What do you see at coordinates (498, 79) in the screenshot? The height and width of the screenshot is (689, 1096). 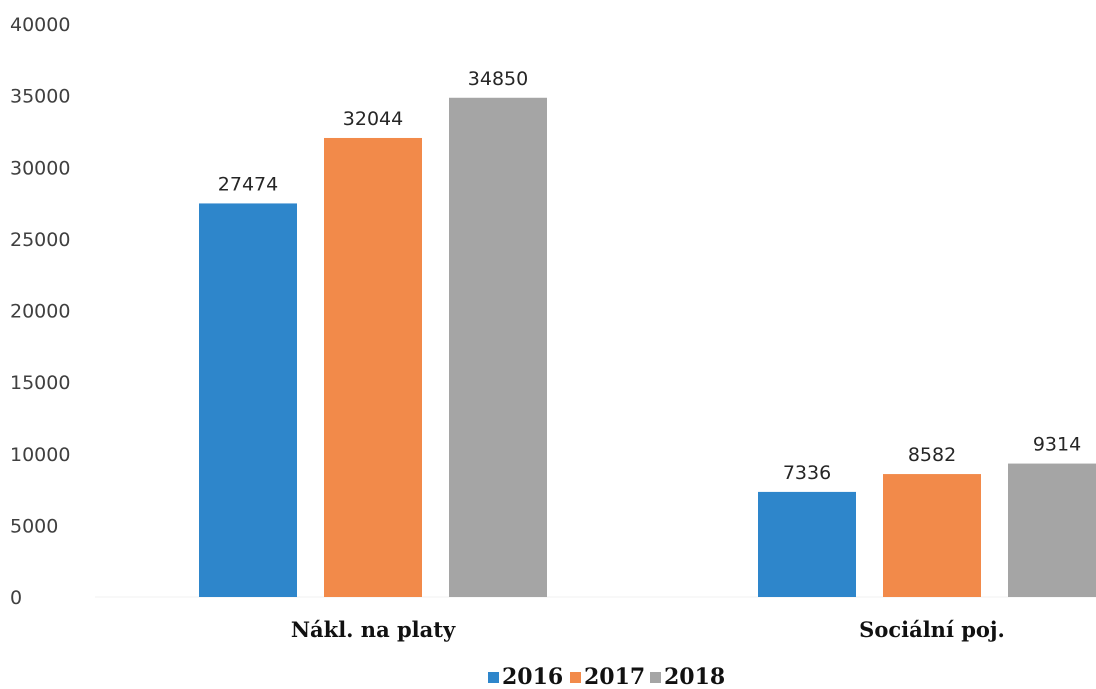 I see `data-label: 34850` at bounding box center [498, 79].